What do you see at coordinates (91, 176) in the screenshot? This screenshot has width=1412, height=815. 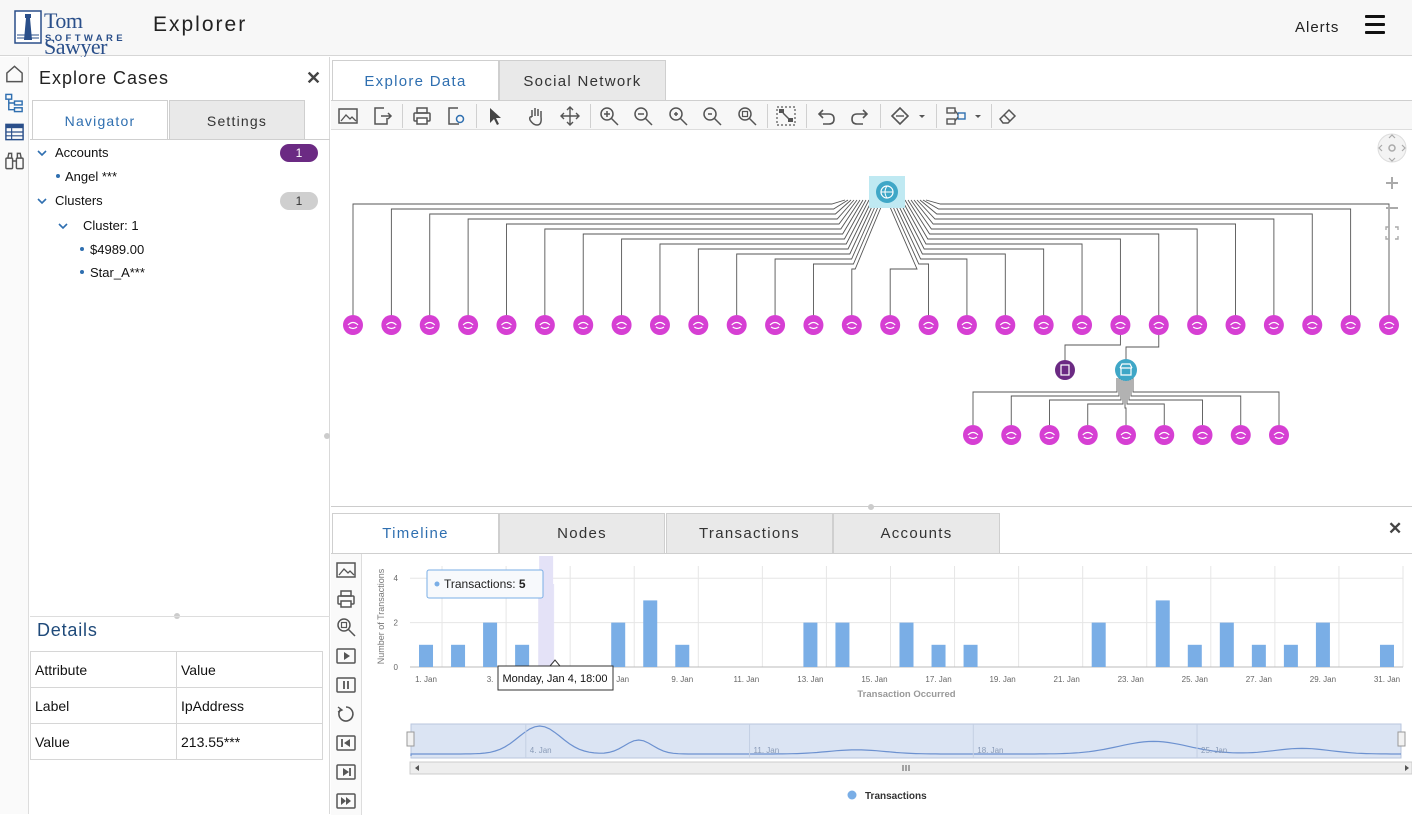 I see `tree-item-account: Angel ***` at bounding box center [91, 176].